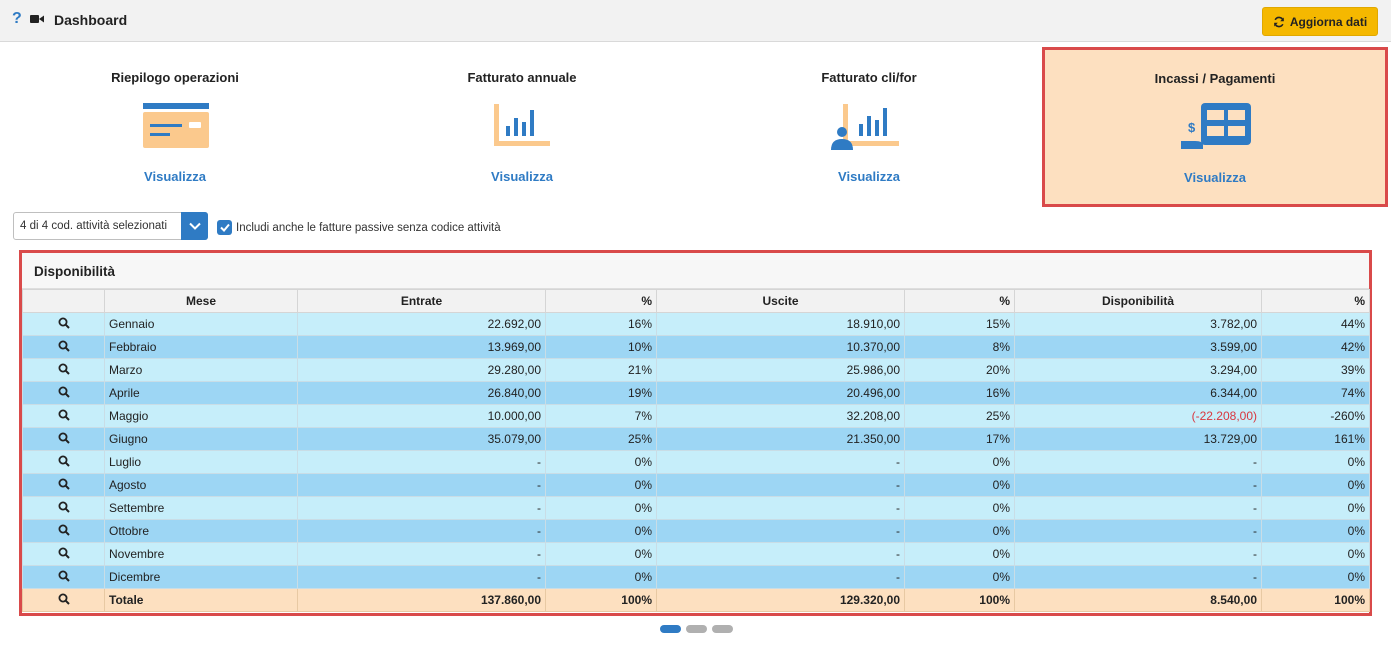 The image size is (1391, 660). What do you see at coordinates (194, 226) in the screenshot?
I see `dropdown-button` at bounding box center [194, 226].